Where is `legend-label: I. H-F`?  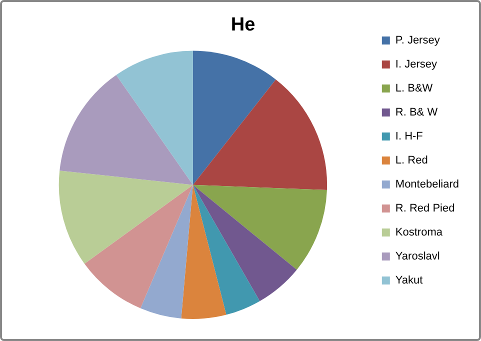 legend-label: I. H-F is located at coordinates (409, 136).